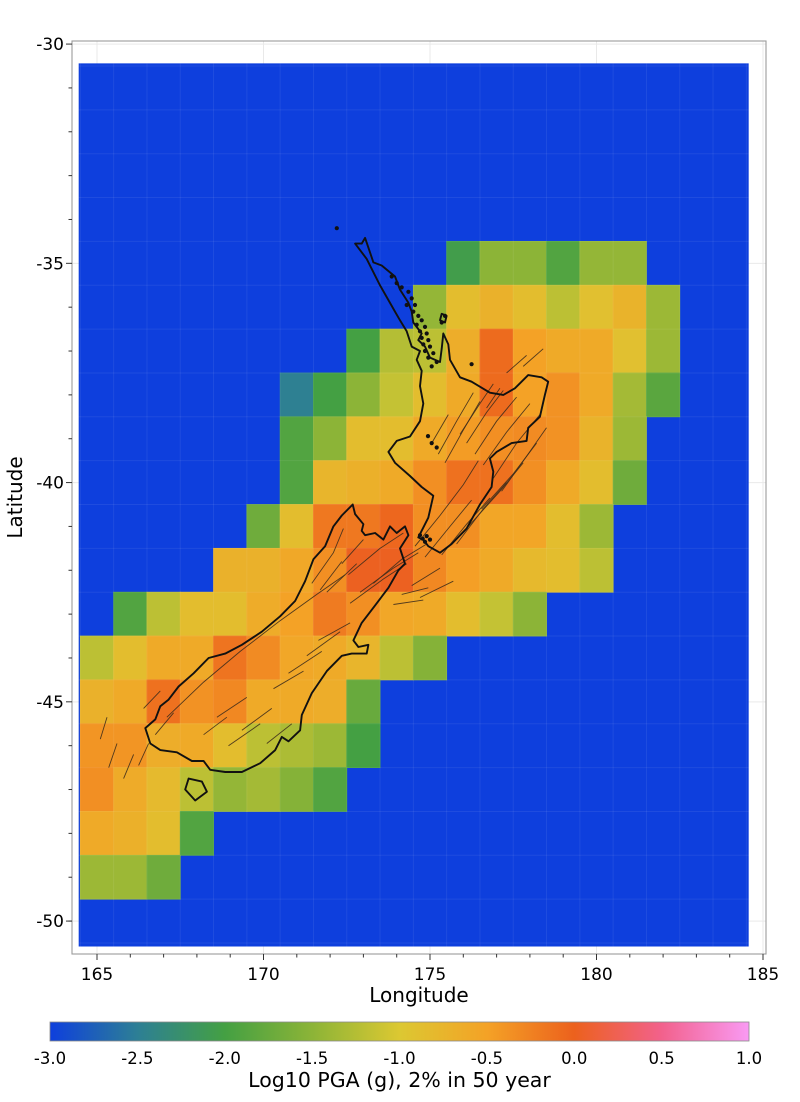  I want to click on x-tick-label: 175, so click(430, 975).